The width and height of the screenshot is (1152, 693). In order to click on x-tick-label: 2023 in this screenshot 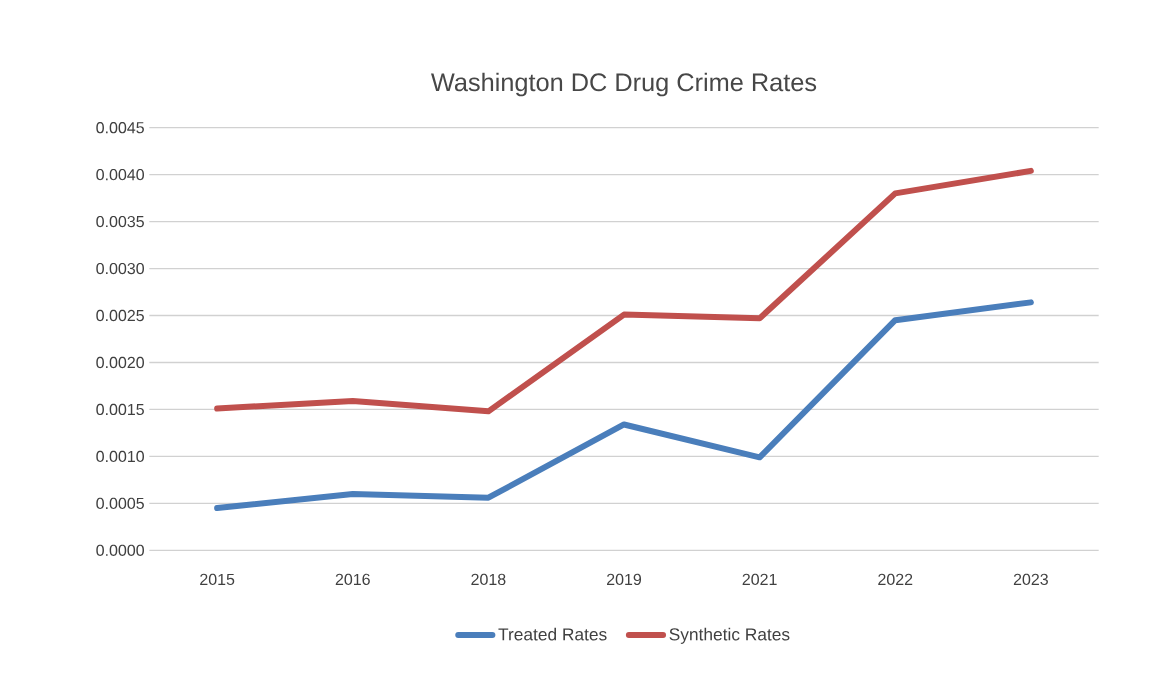, I will do `click(1030, 579)`.